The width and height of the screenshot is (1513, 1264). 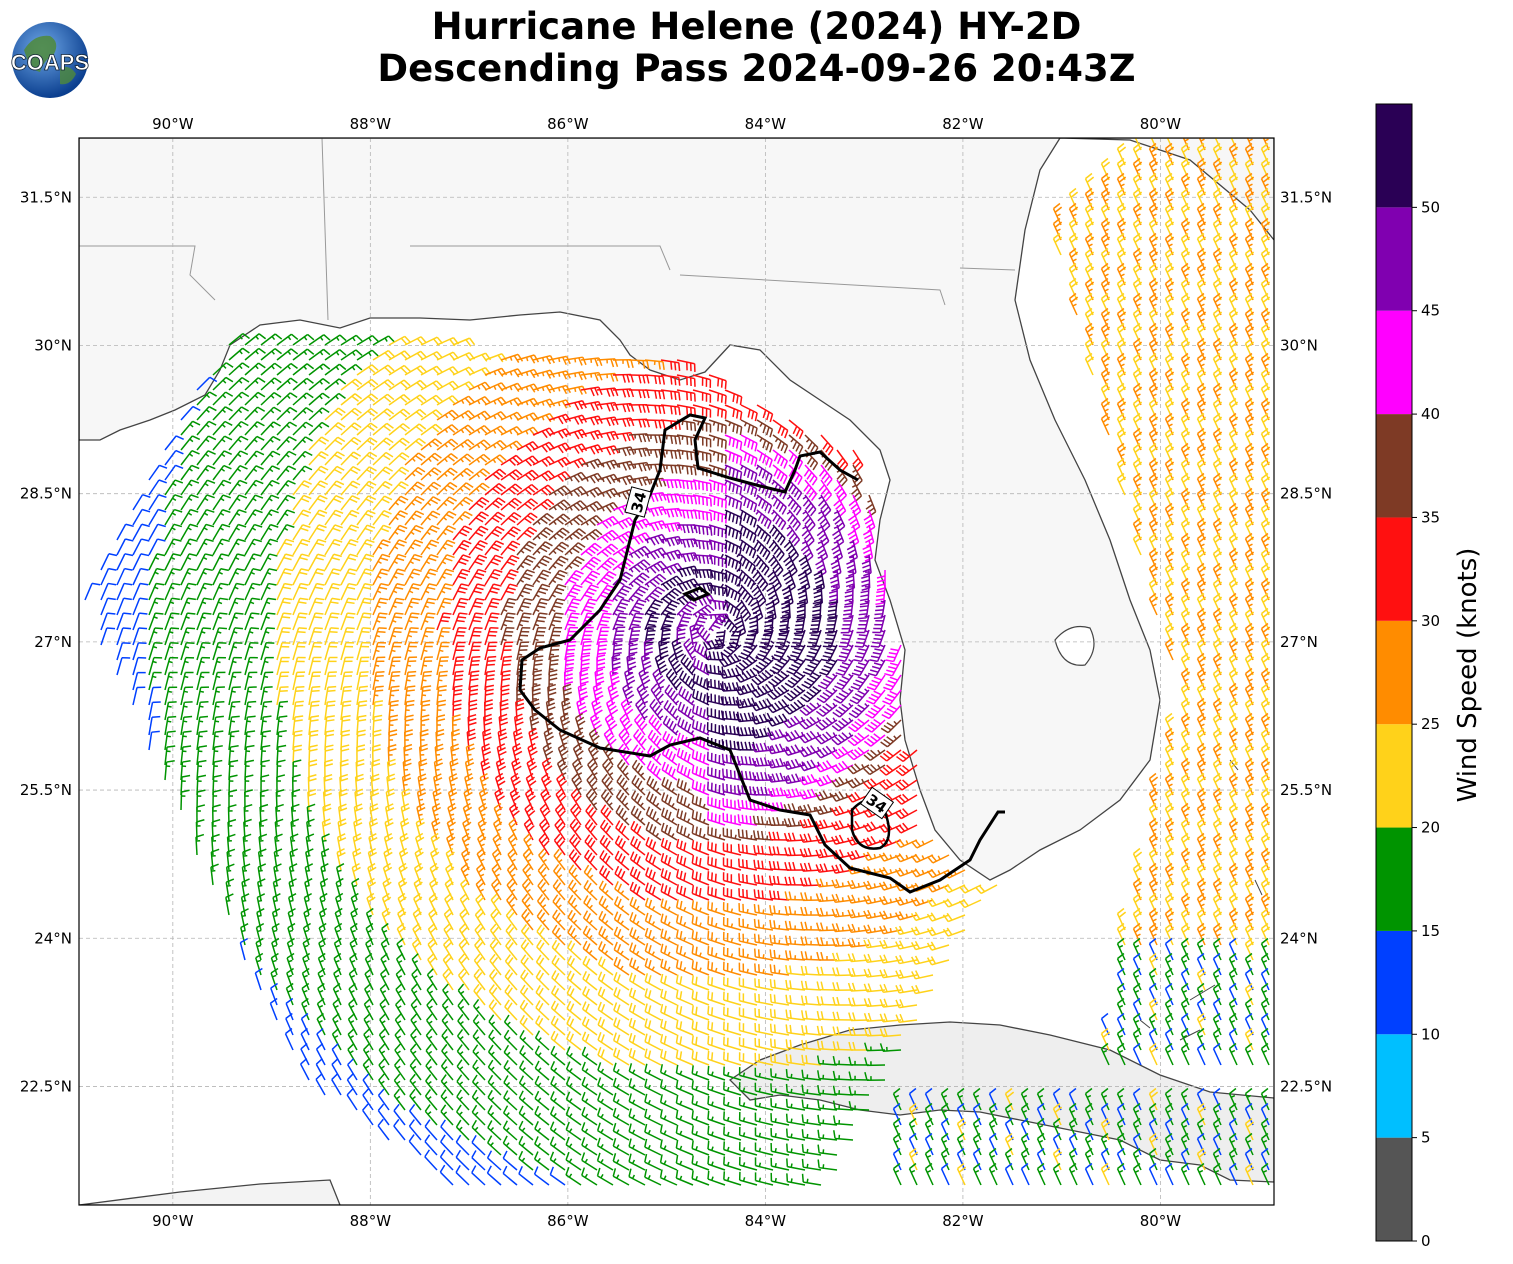 I want to click on colorbar-tick-label: 0, so click(x=1426, y=1241).